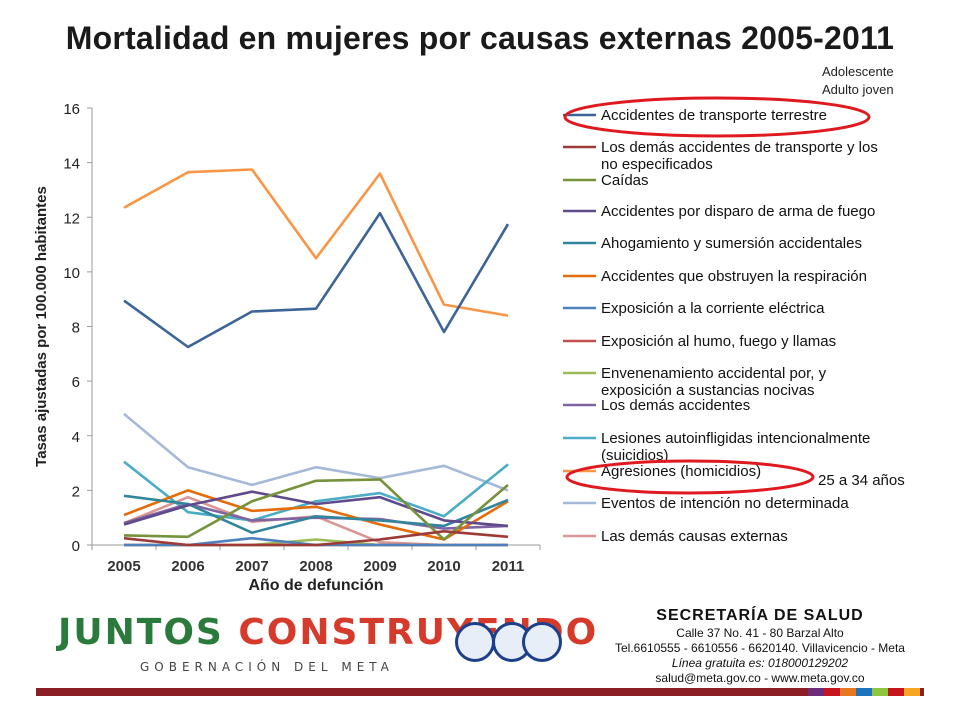  Describe the element at coordinates (315, 585) in the screenshot. I see `x-axis-title: Año de defunción` at that location.